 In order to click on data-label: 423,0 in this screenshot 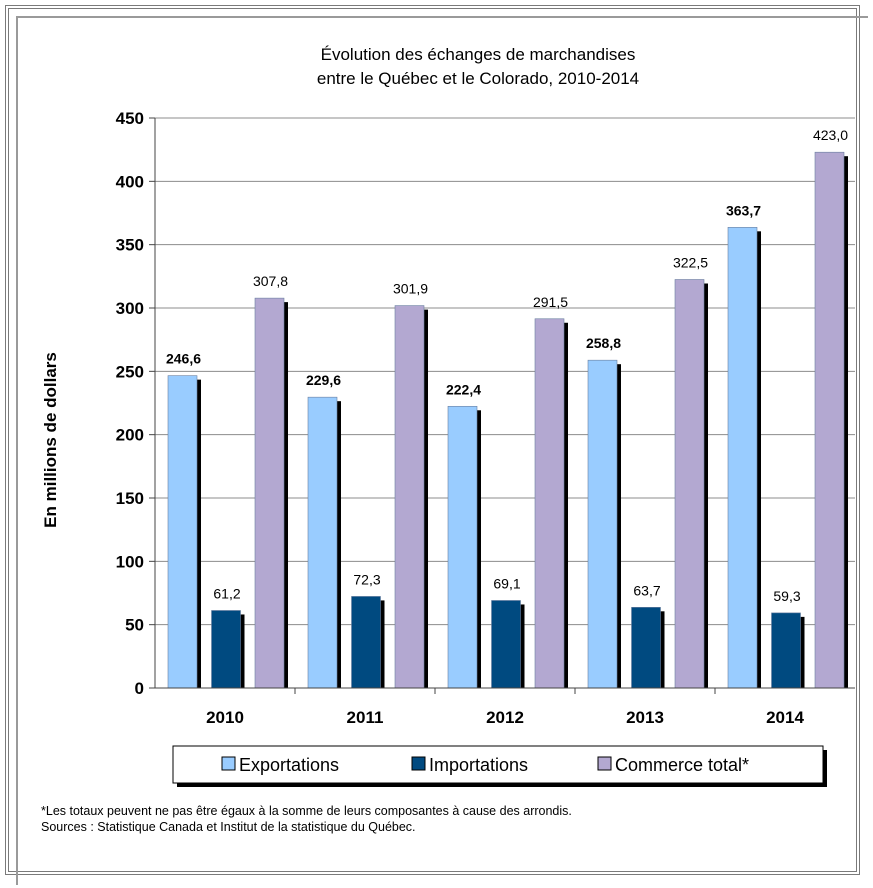, I will do `click(830, 135)`.